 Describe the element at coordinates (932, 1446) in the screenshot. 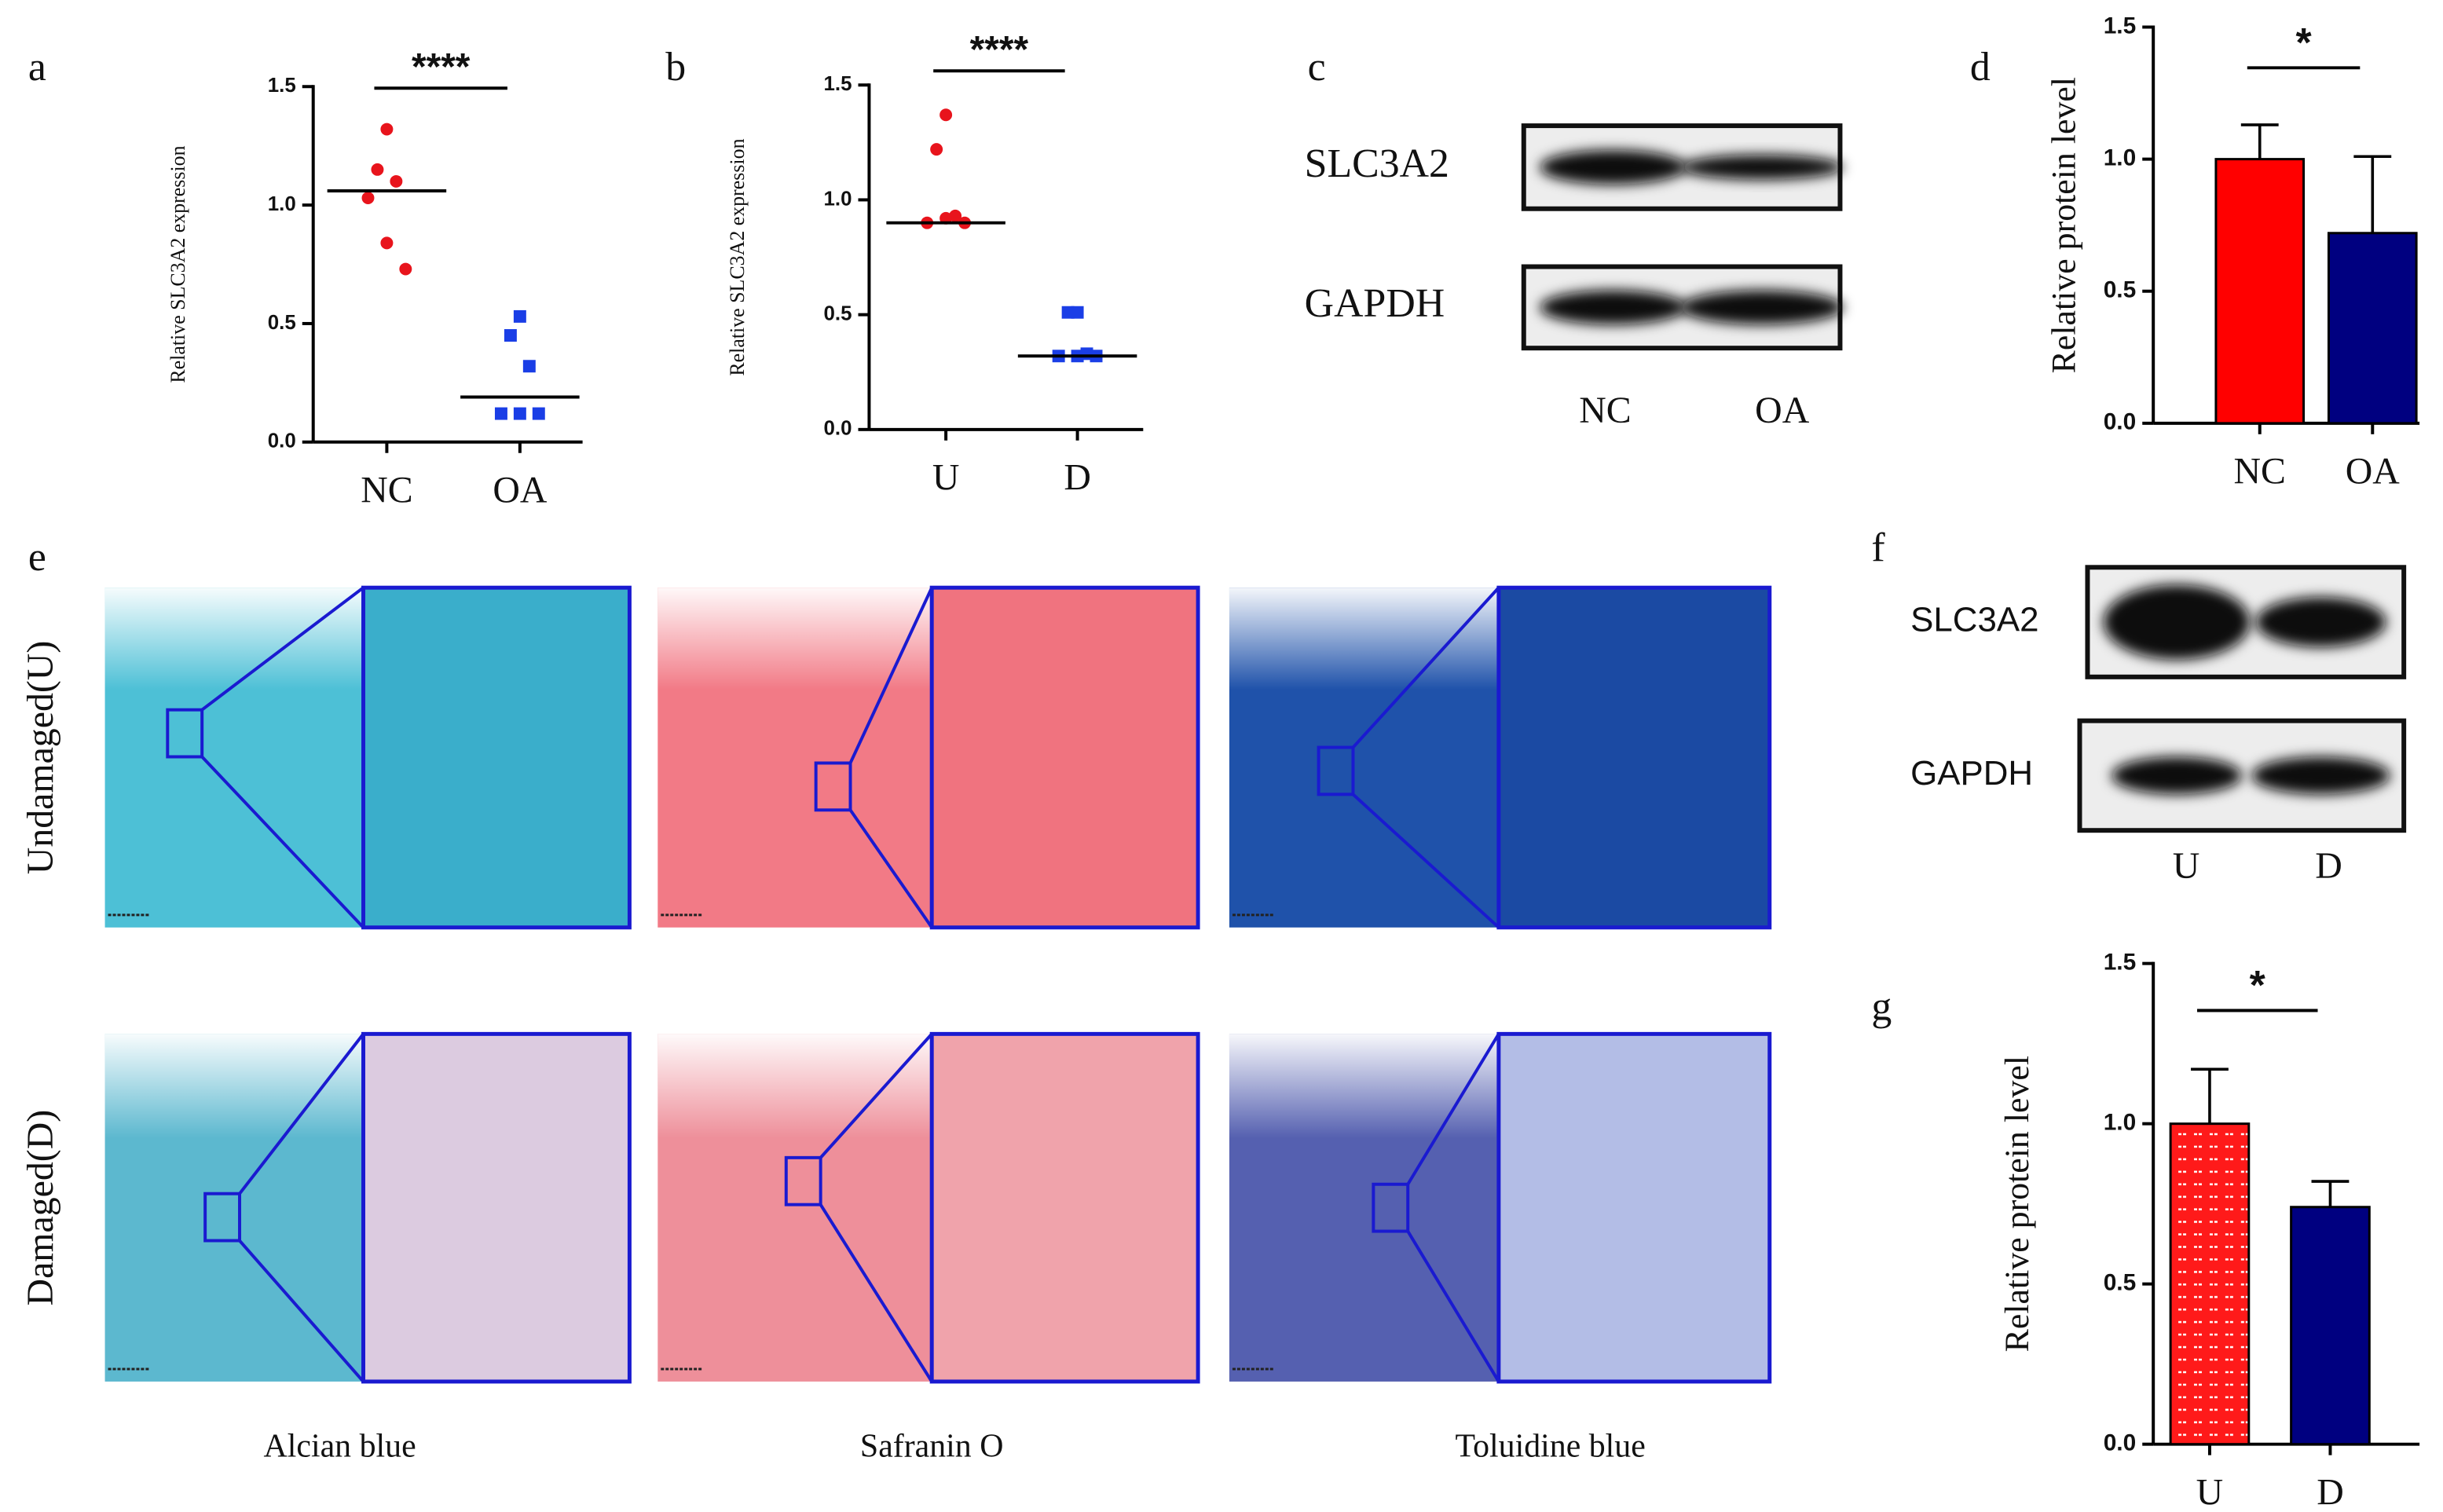

I see `column-label: Safranin O` at that location.